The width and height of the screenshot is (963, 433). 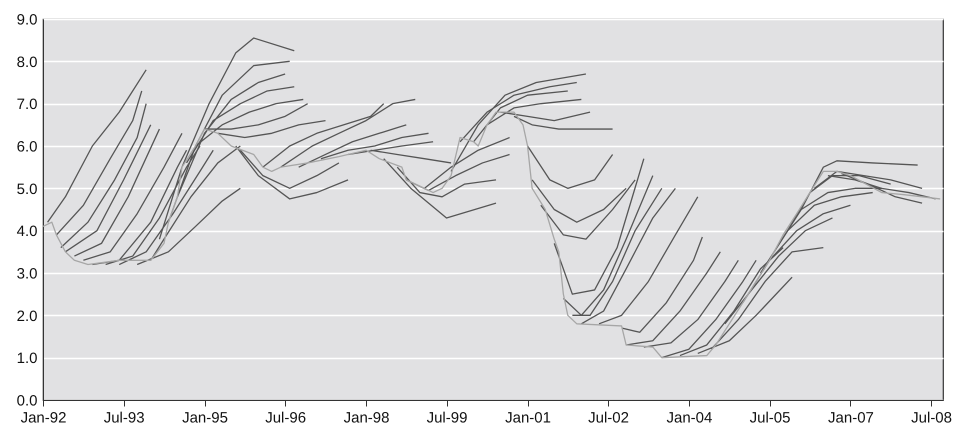 What do you see at coordinates (367, 418) in the screenshot?
I see `x-tick-label: Jan-98` at bounding box center [367, 418].